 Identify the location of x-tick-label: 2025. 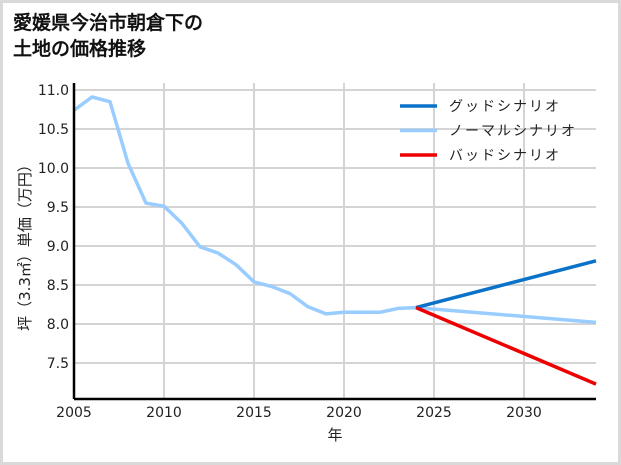
(434, 413).